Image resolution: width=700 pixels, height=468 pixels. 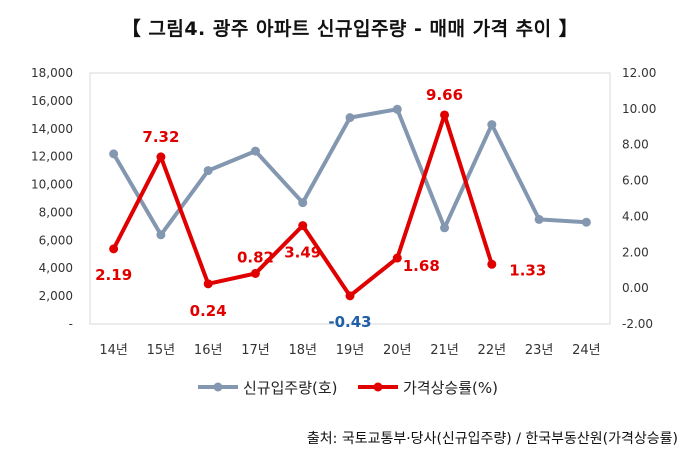 I want to click on left-tick-label: 10,000, so click(x=52, y=185).